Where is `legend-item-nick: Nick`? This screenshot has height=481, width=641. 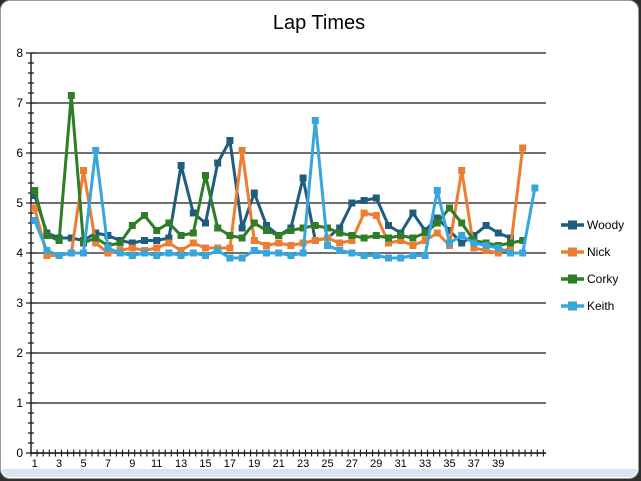 legend-item-nick: Nick is located at coordinates (586, 252).